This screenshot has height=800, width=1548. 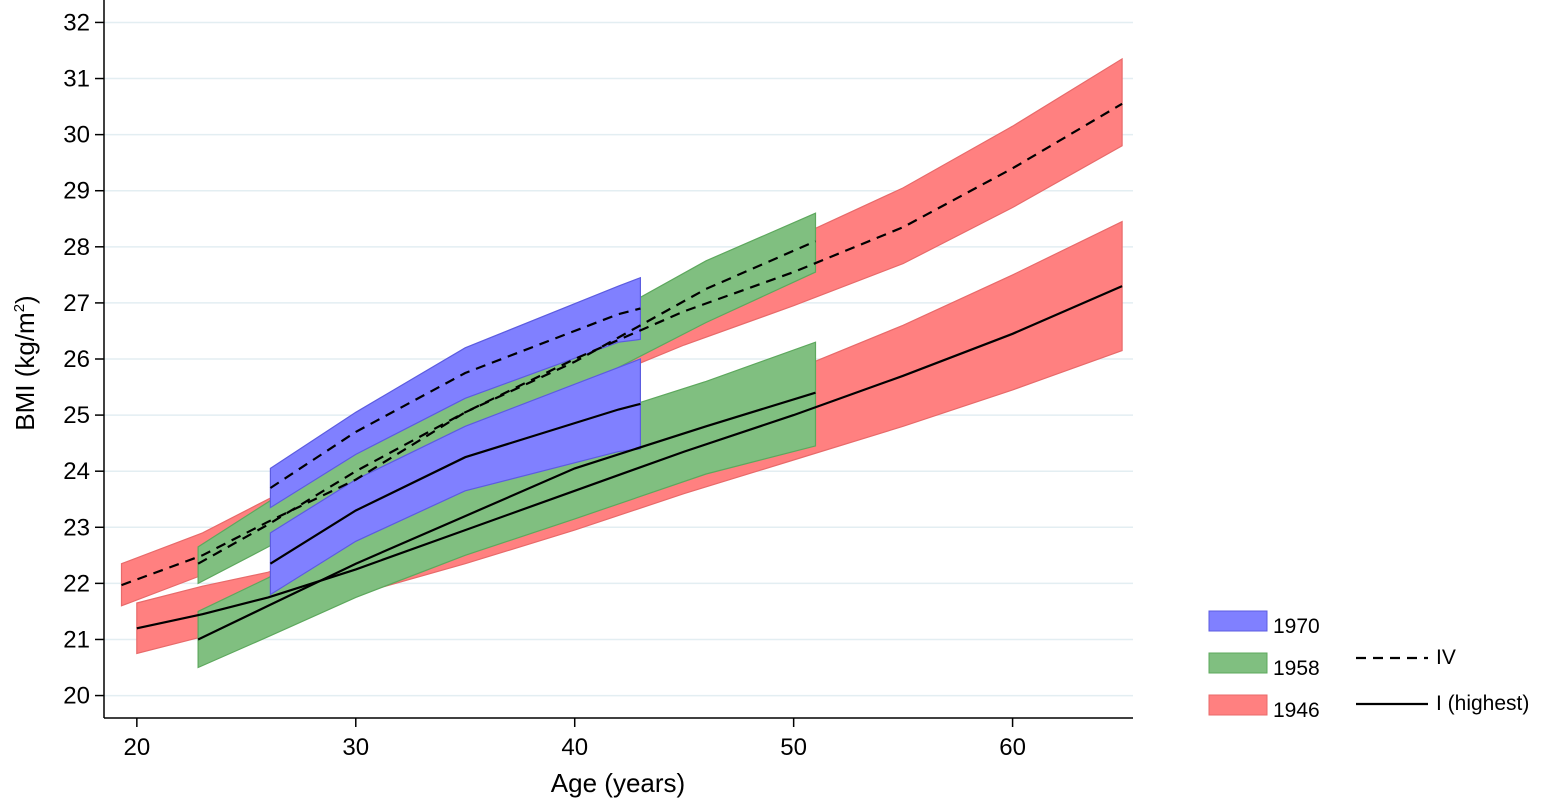 What do you see at coordinates (76, 247) in the screenshot?
I see `y-tick-label-28: 28` at bounding box center [76, 247].